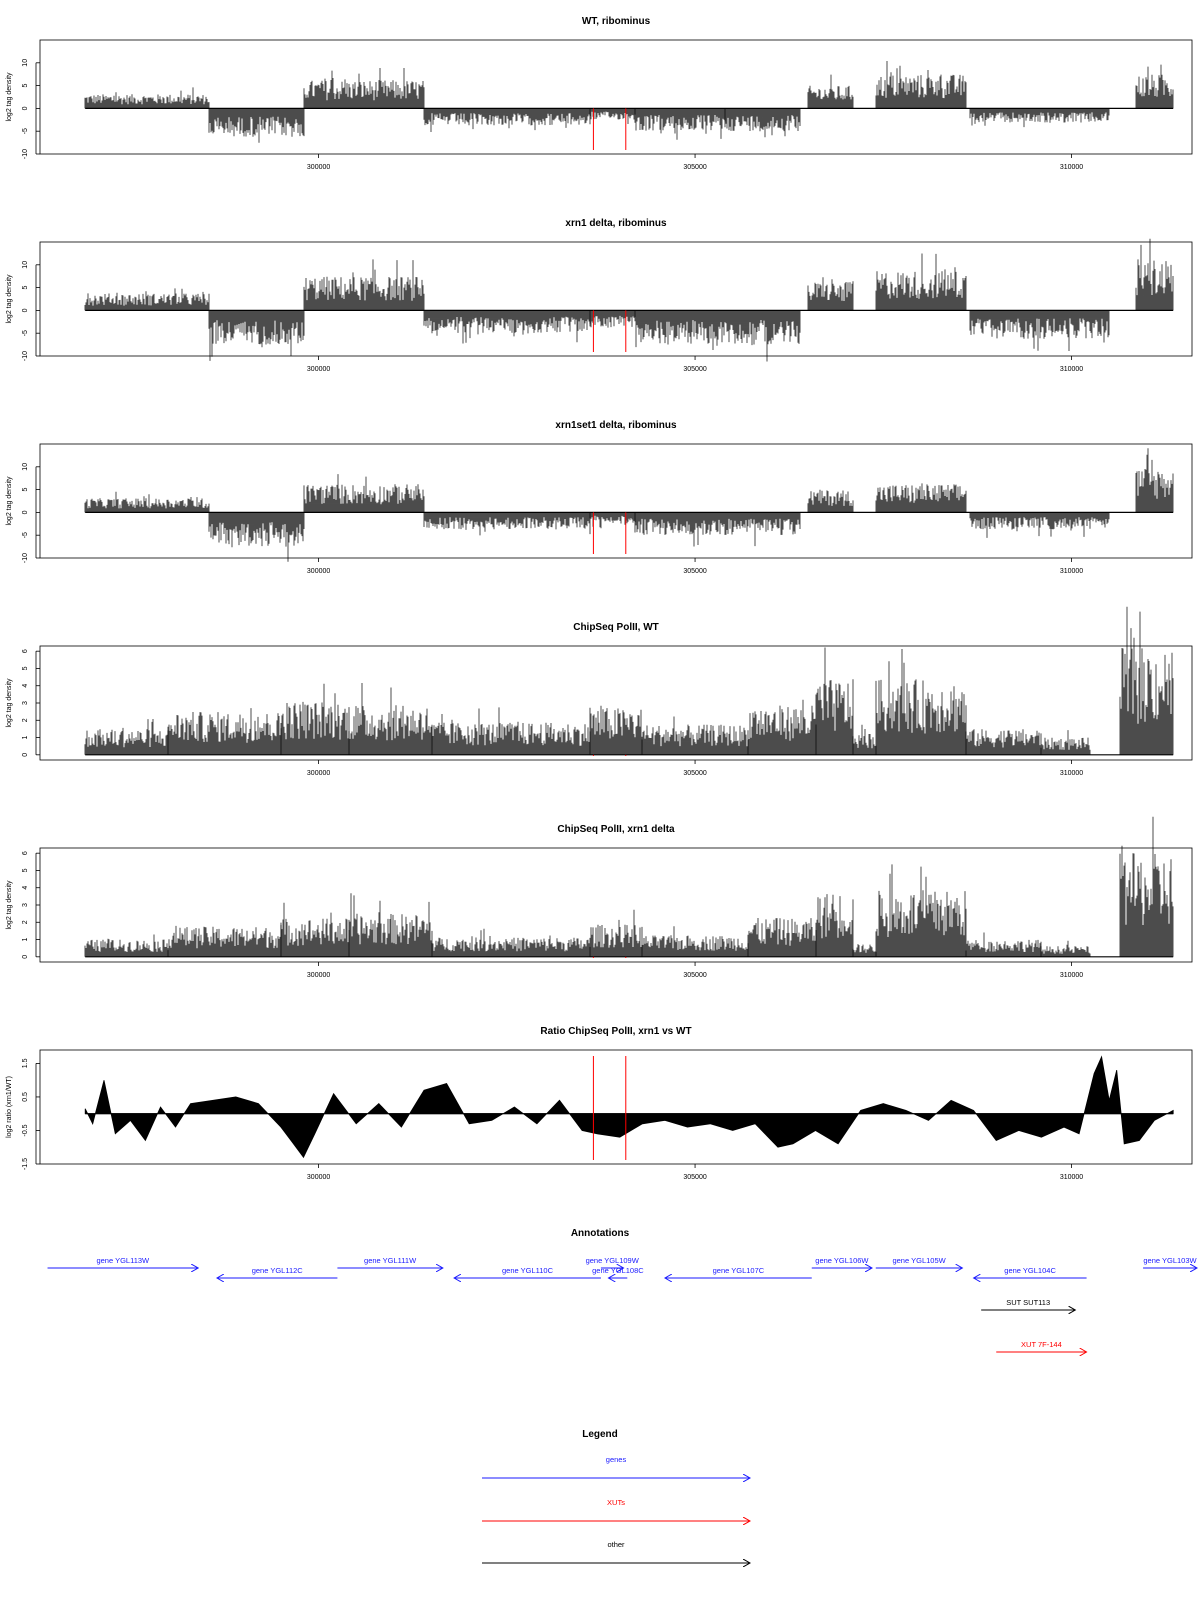 The height and width of the screenshot is (1600, 1200). I want to click on legend-label: XUTs, so click(616, 1502).